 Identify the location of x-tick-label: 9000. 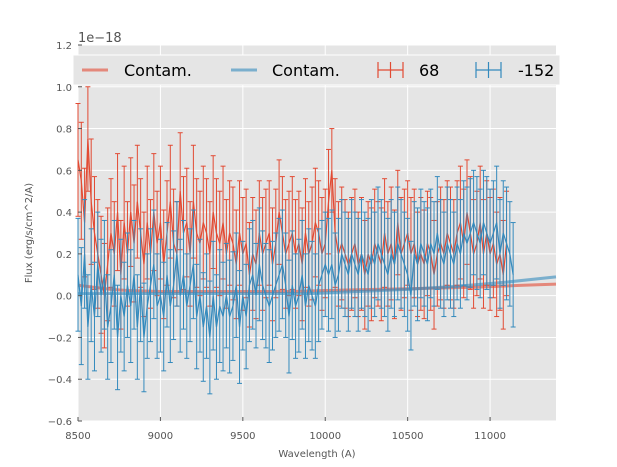
(160, 436).